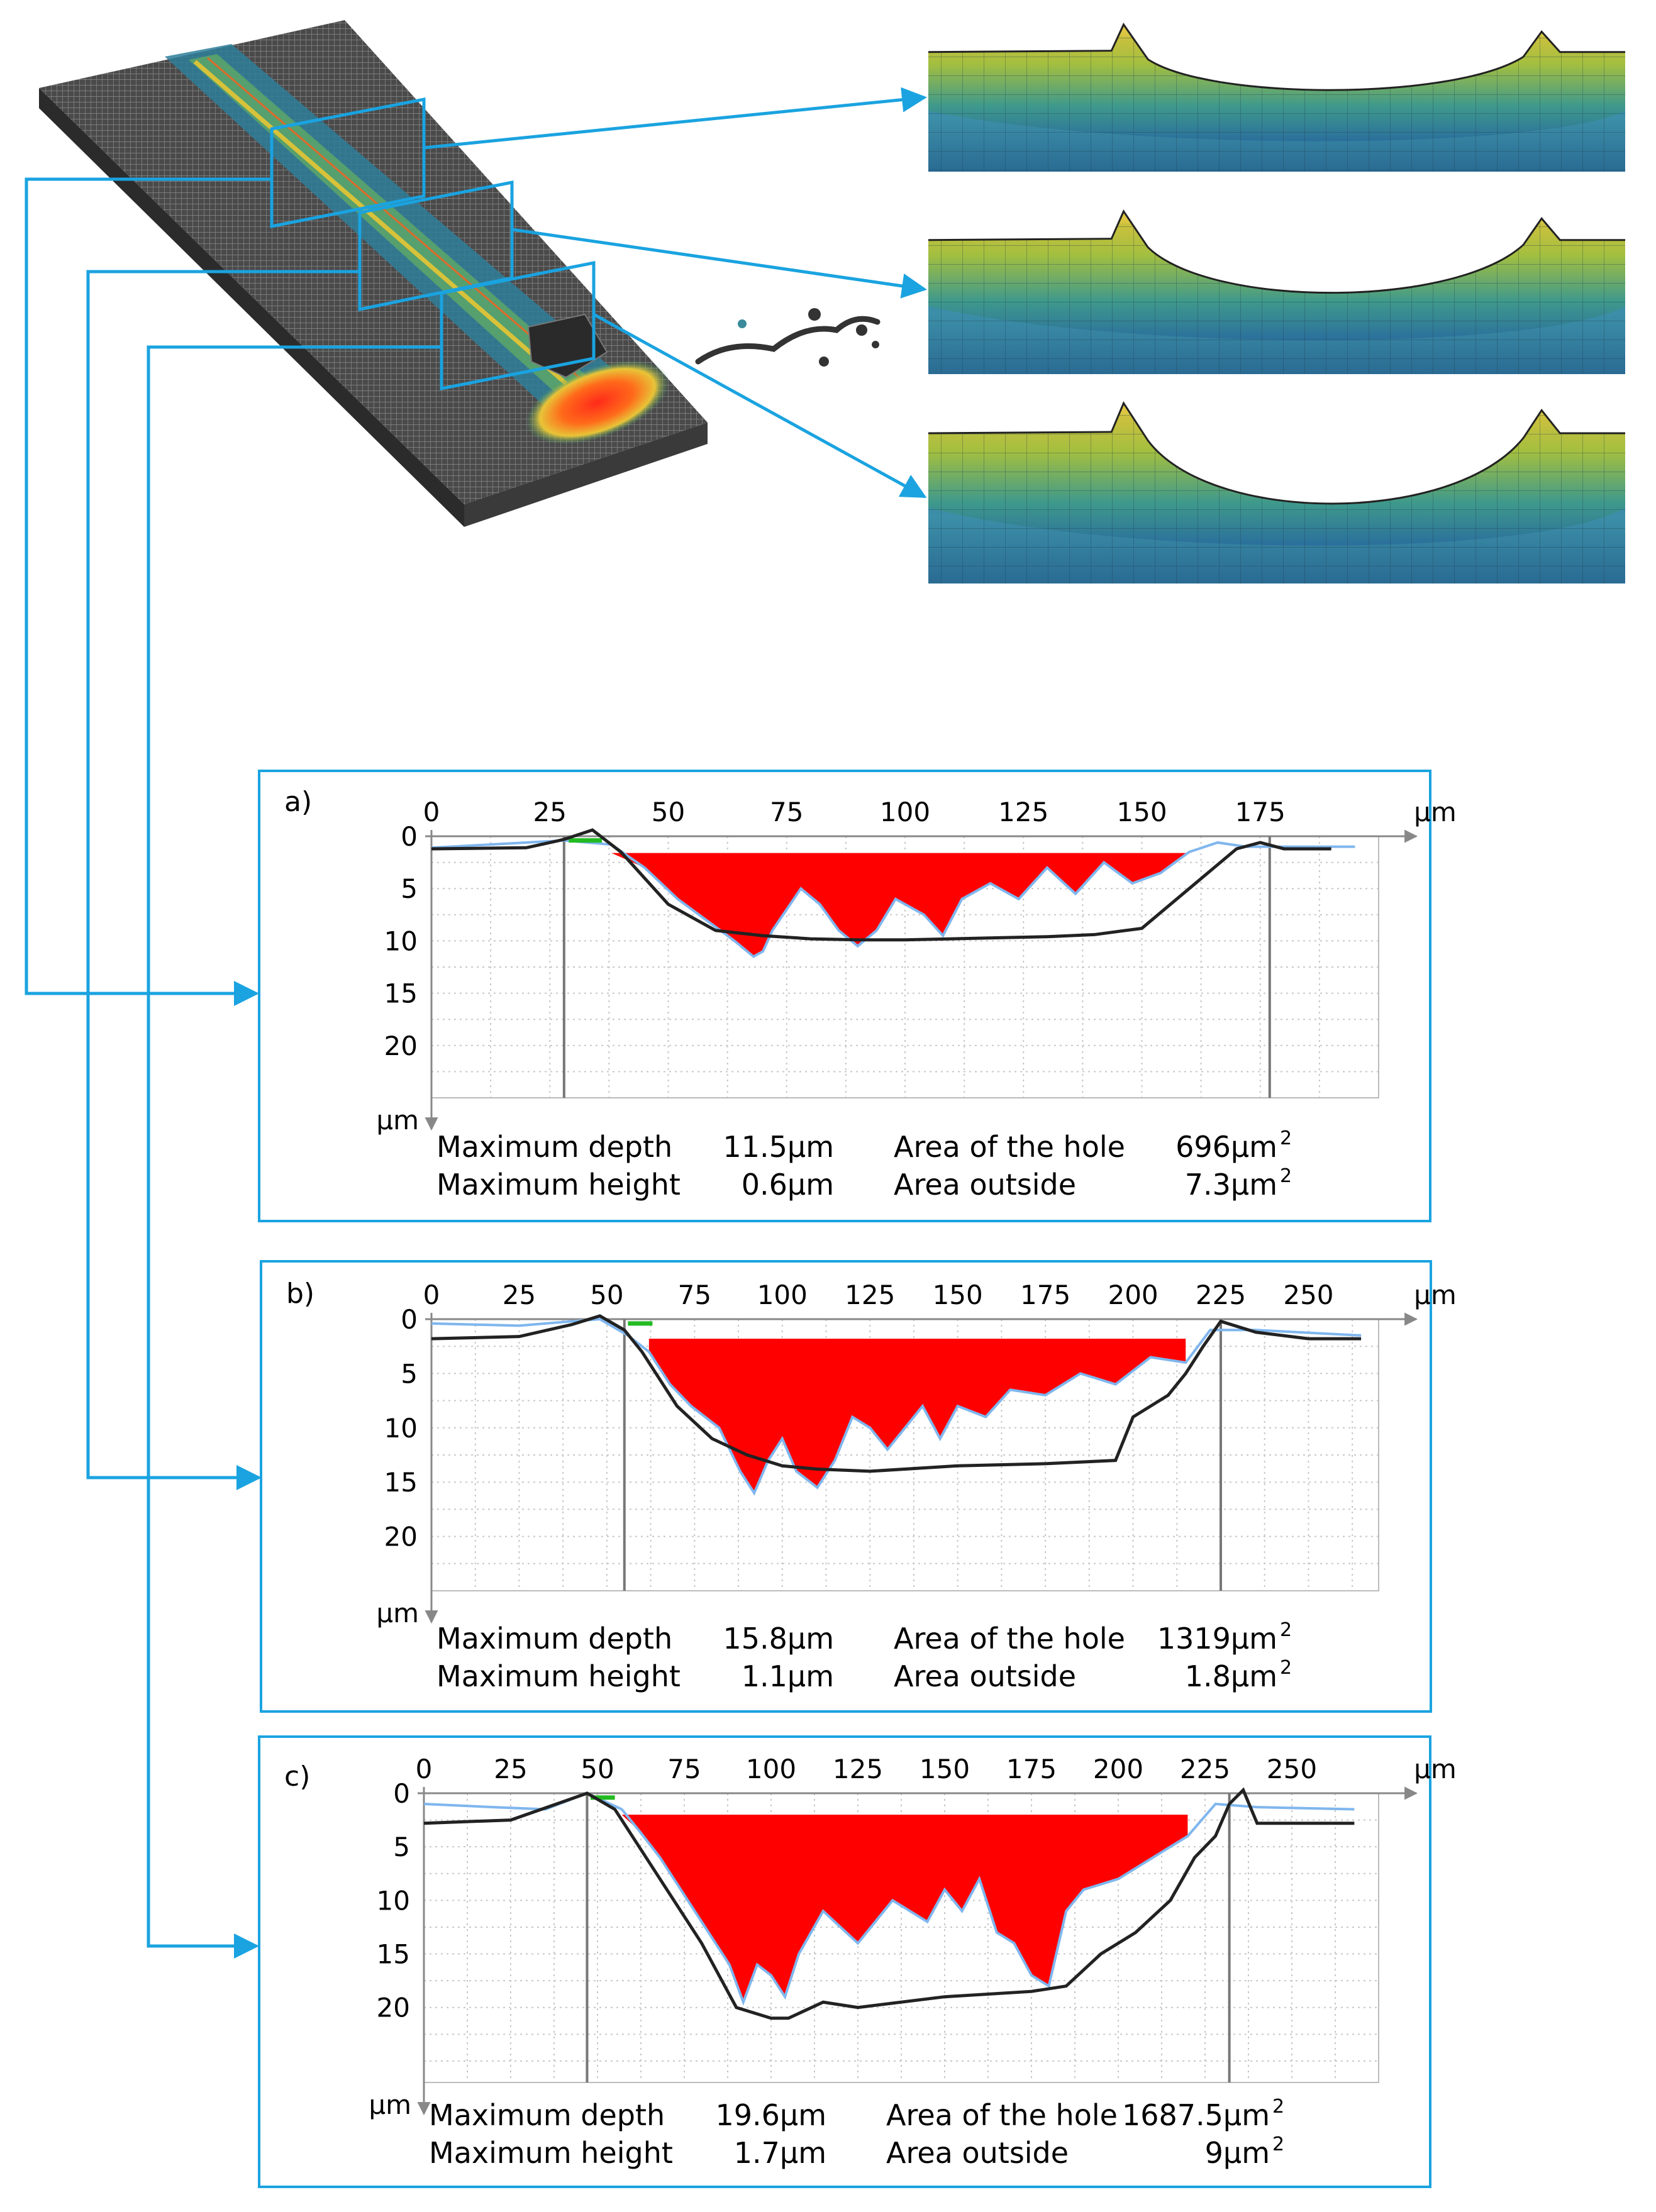 The image size is (1656, 2212). Describe the element at coordinates (760, 405) in the screenshot. I see `connector-section-c` at that location.